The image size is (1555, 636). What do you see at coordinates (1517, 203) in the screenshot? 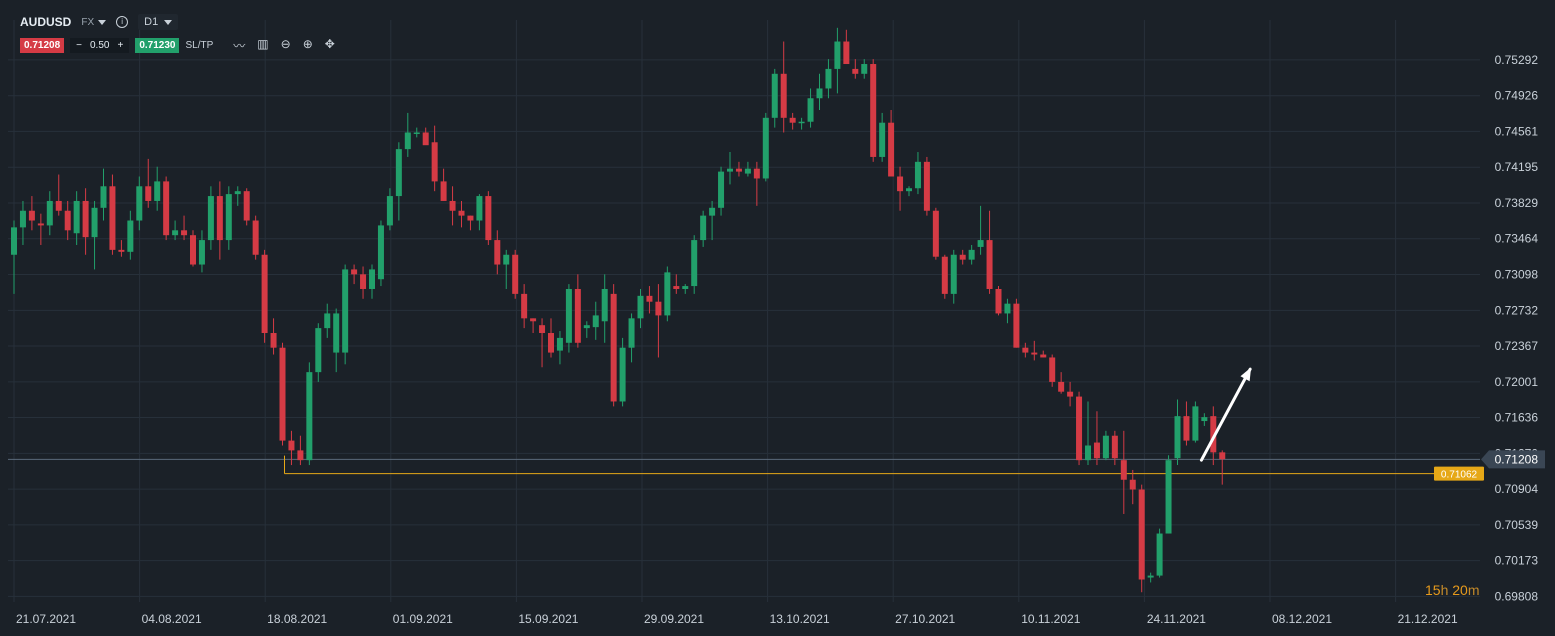
I see `y-tick-label: 0.73829` at bounding box center [1517, 203].